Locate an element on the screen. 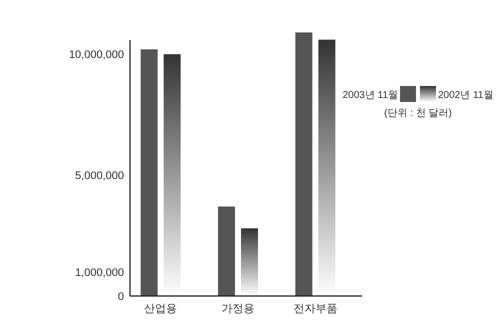 This screenshot has height=329, width=500. x-tick-label: 가정용 is located at coordinates (238, 309).